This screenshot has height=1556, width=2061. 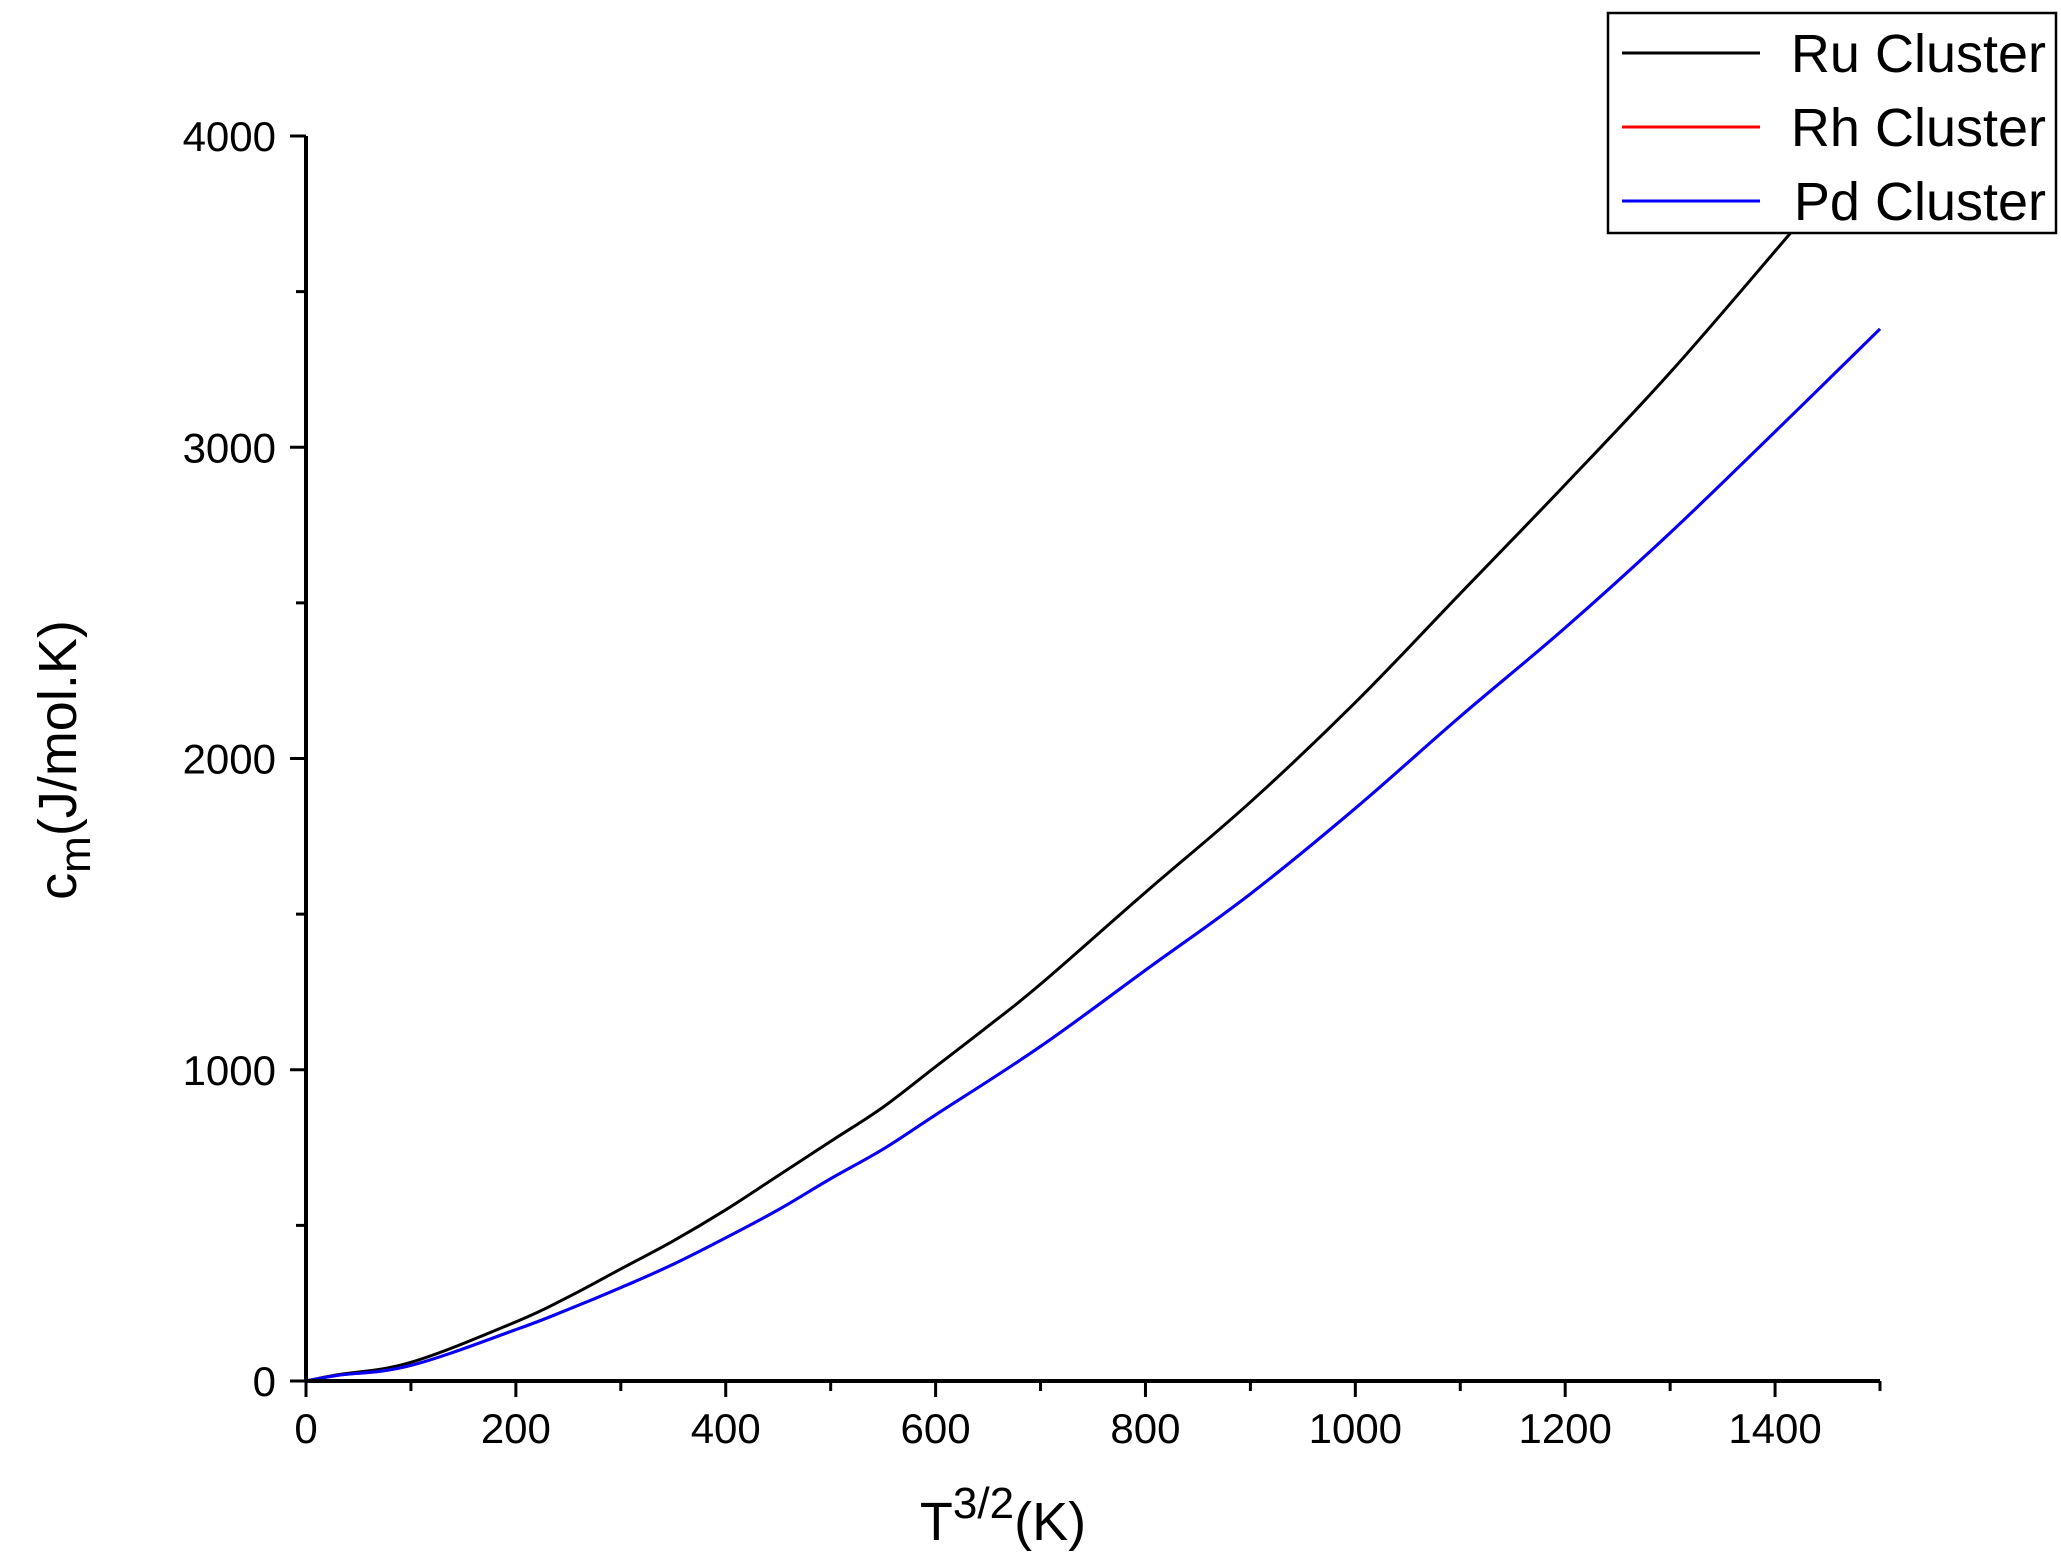 I want to click on x-axis-title: T3/2(K), so click(x=1003, y=1515).